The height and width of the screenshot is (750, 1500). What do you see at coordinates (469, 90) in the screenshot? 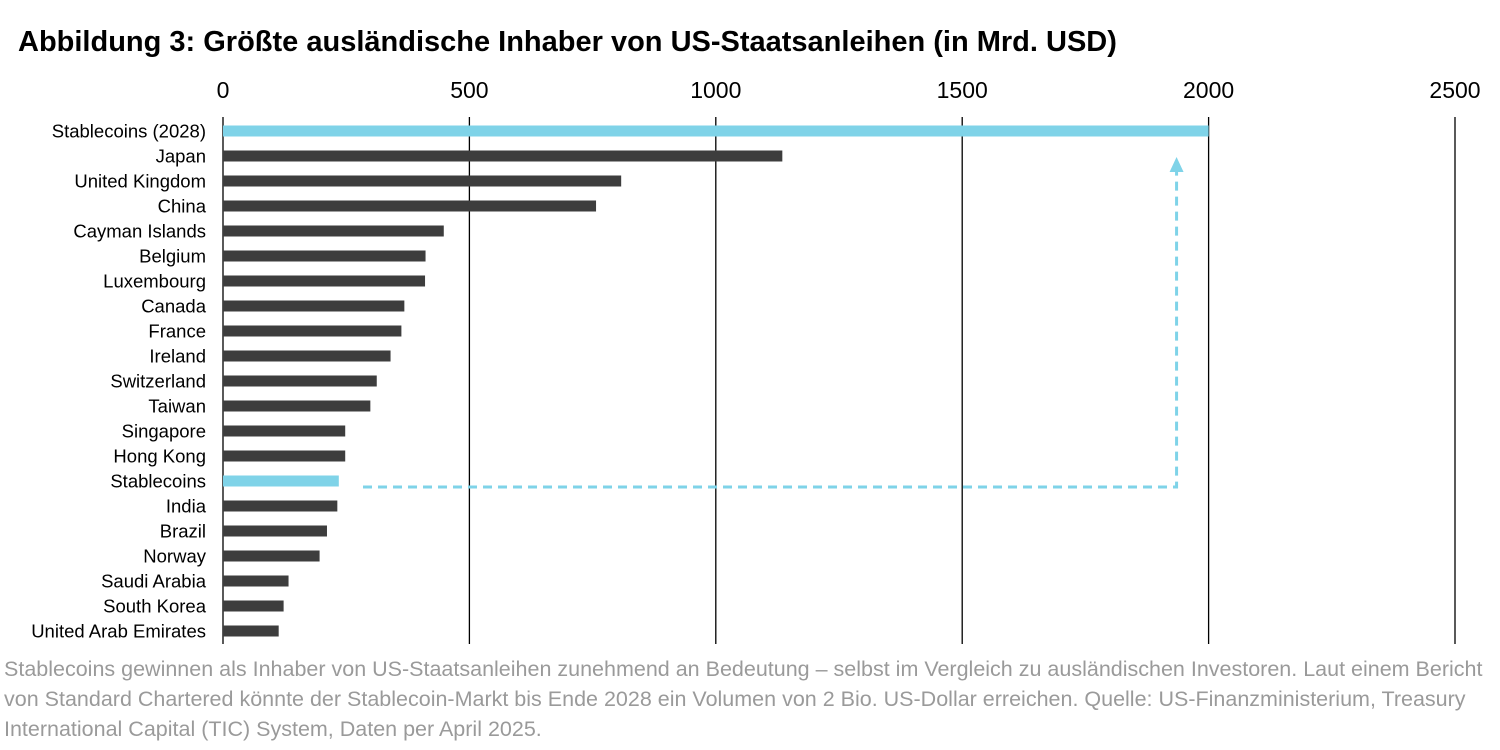
I see `x-tick-label: 500` at bounding box center [469, 90].